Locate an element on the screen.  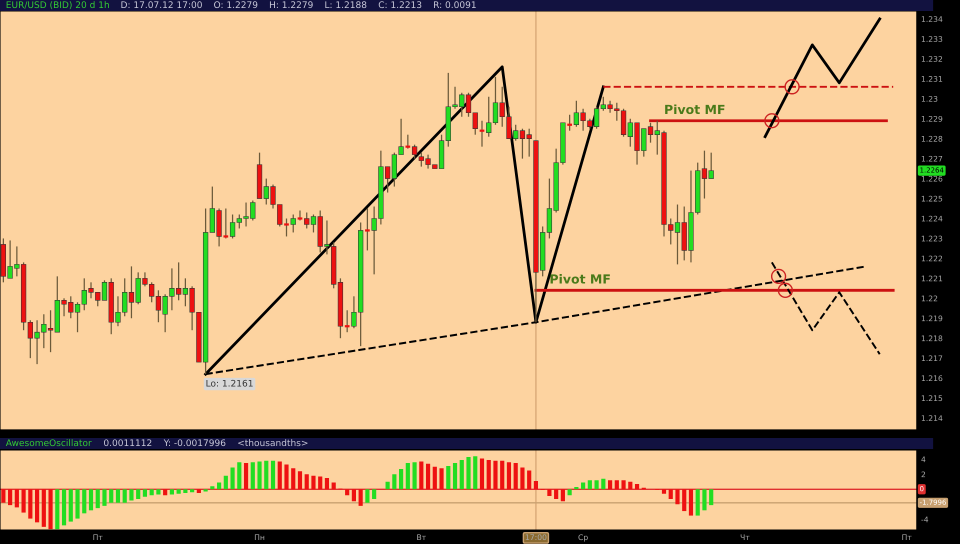
chart-title: AwesomeOscillator is located at coordinates (49, 442).